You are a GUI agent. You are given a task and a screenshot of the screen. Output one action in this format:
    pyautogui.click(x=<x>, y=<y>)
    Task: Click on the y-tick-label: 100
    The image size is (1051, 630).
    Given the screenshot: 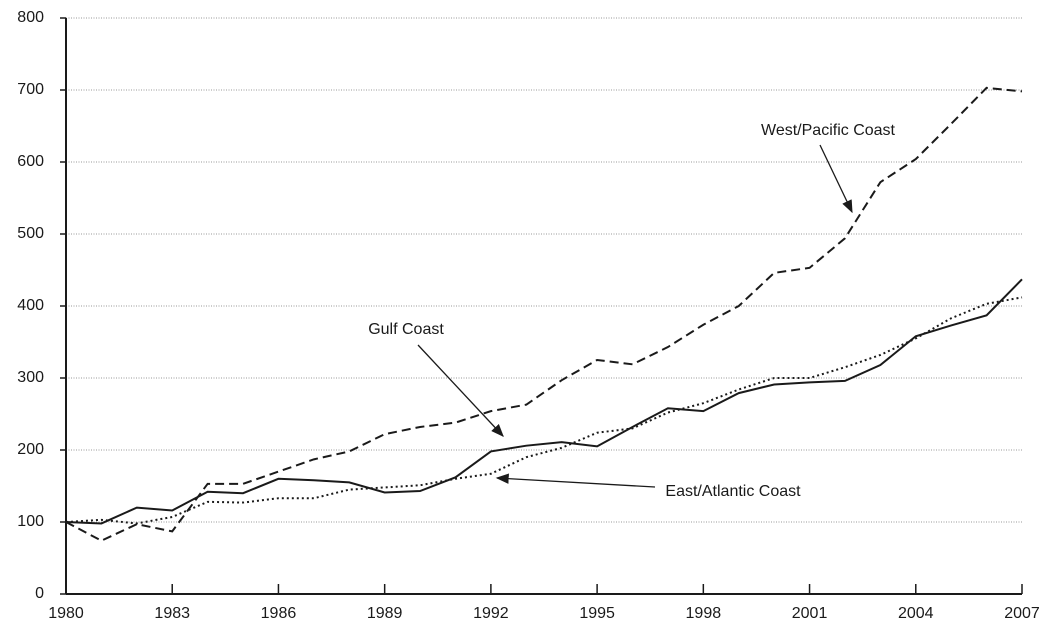 What is the action you would take?
    pyautogui.click(x=30, y=521)
    